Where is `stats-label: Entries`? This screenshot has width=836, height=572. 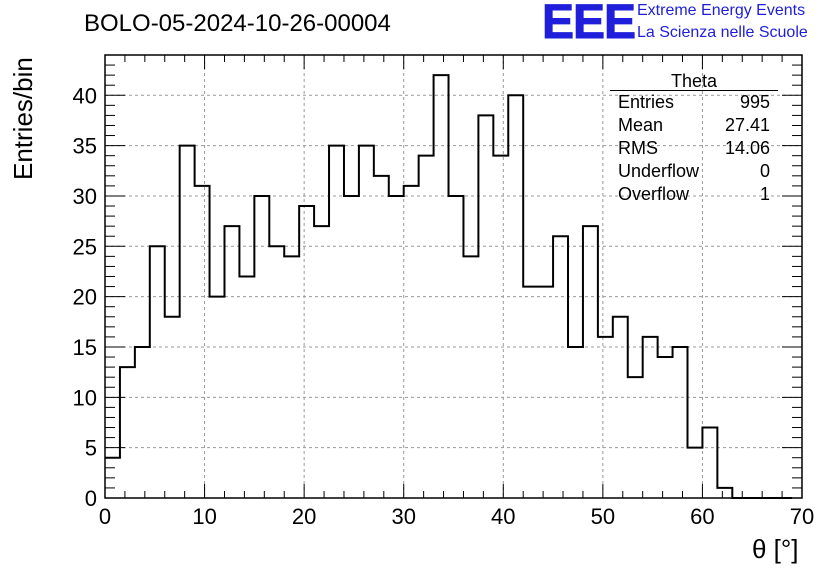
stats-label: Entries is located at coordinates (646, 102).